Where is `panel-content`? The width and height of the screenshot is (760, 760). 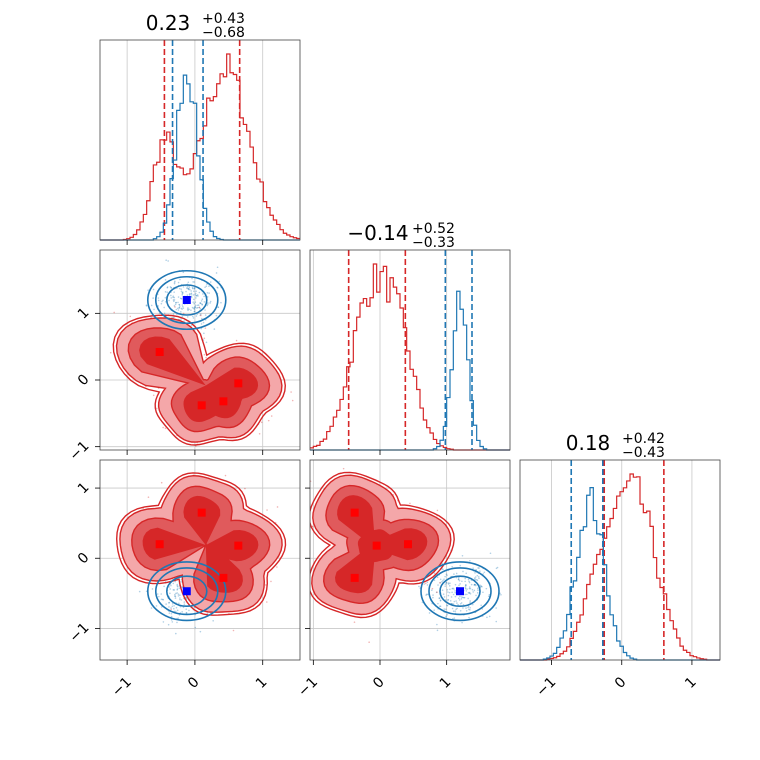
panel-content is located at coordinates (208, 353).